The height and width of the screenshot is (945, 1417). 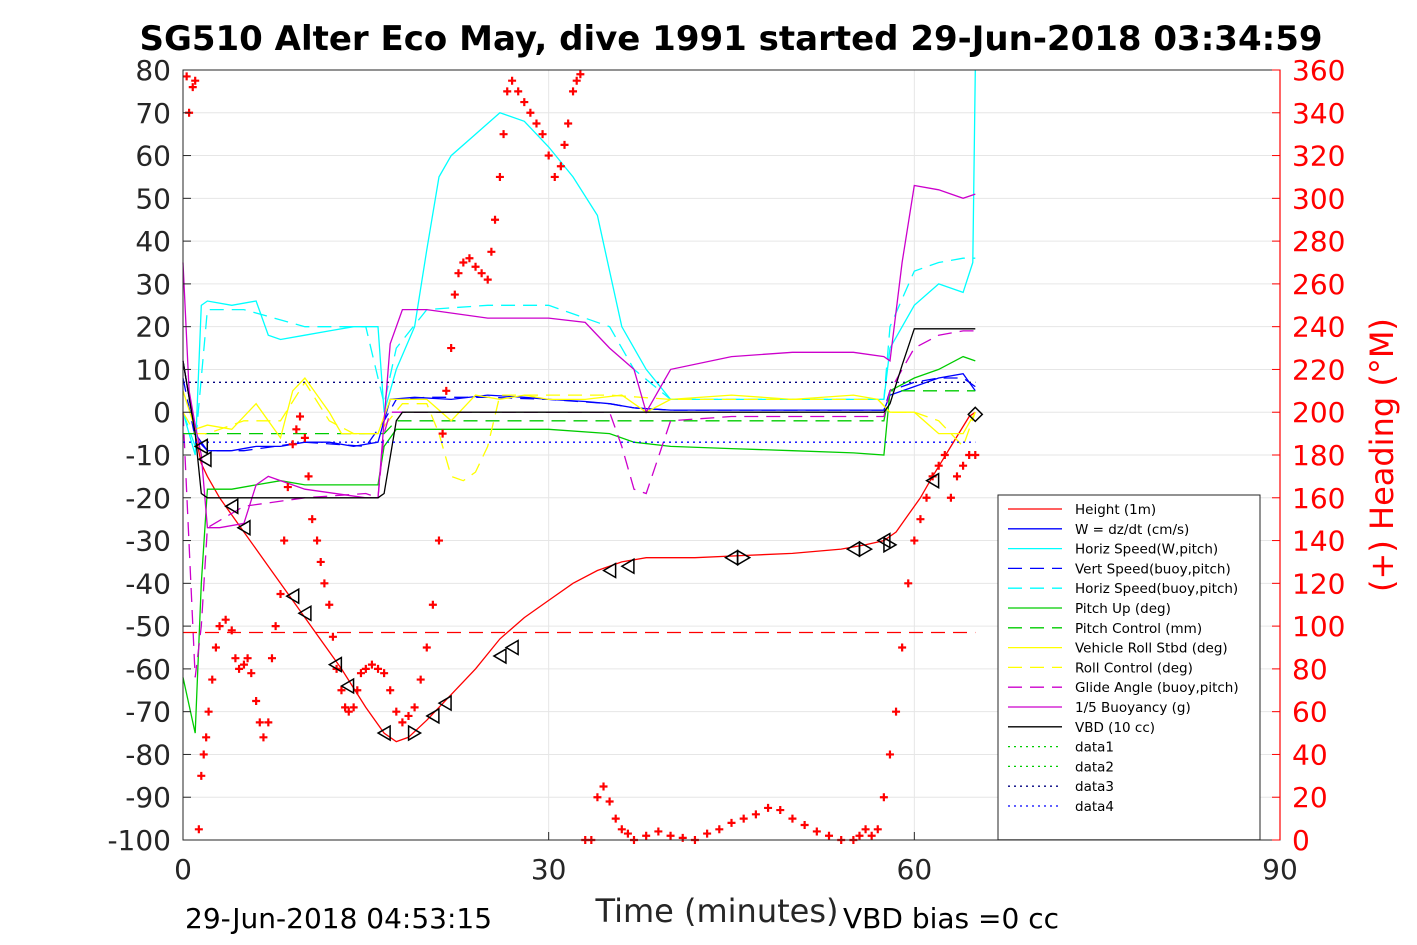 I want to click on legend-label: VBD (10 cc), so click(x=1115, y=728).